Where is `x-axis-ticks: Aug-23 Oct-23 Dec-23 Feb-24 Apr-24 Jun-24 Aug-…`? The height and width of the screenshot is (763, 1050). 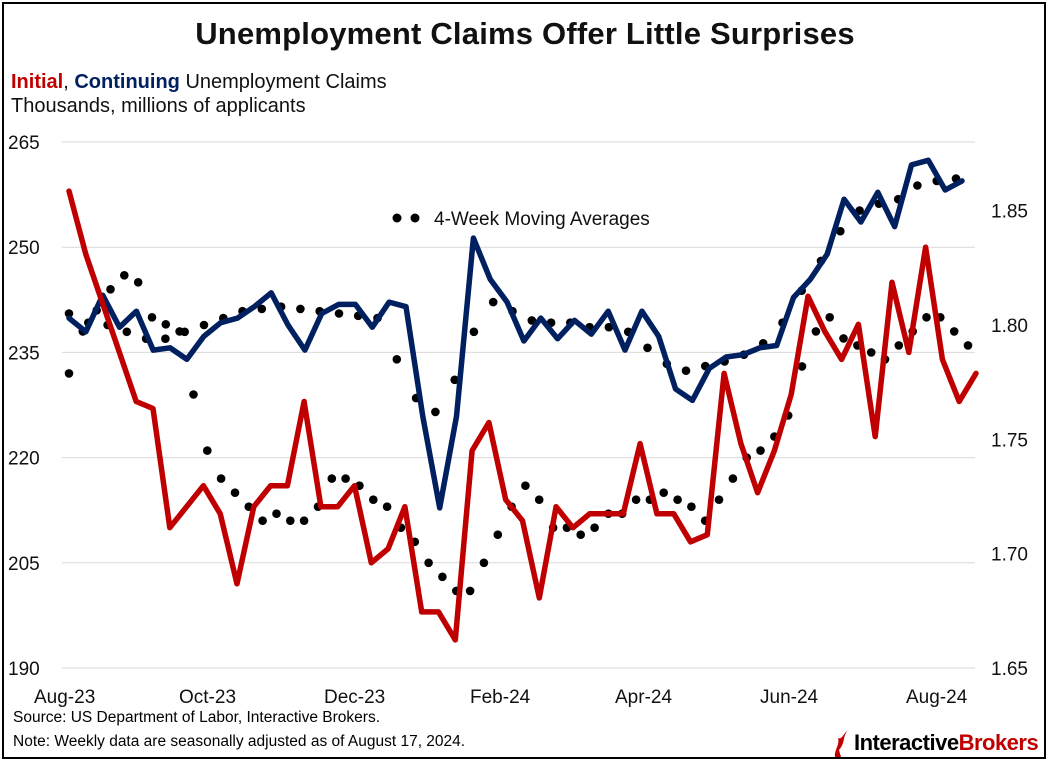 x-axis-ticks: Aug-23 Oct-23 Dec-23 Feb-24 Apr-24 Jun-24 Aug-… is located at coordinates (501, 697).